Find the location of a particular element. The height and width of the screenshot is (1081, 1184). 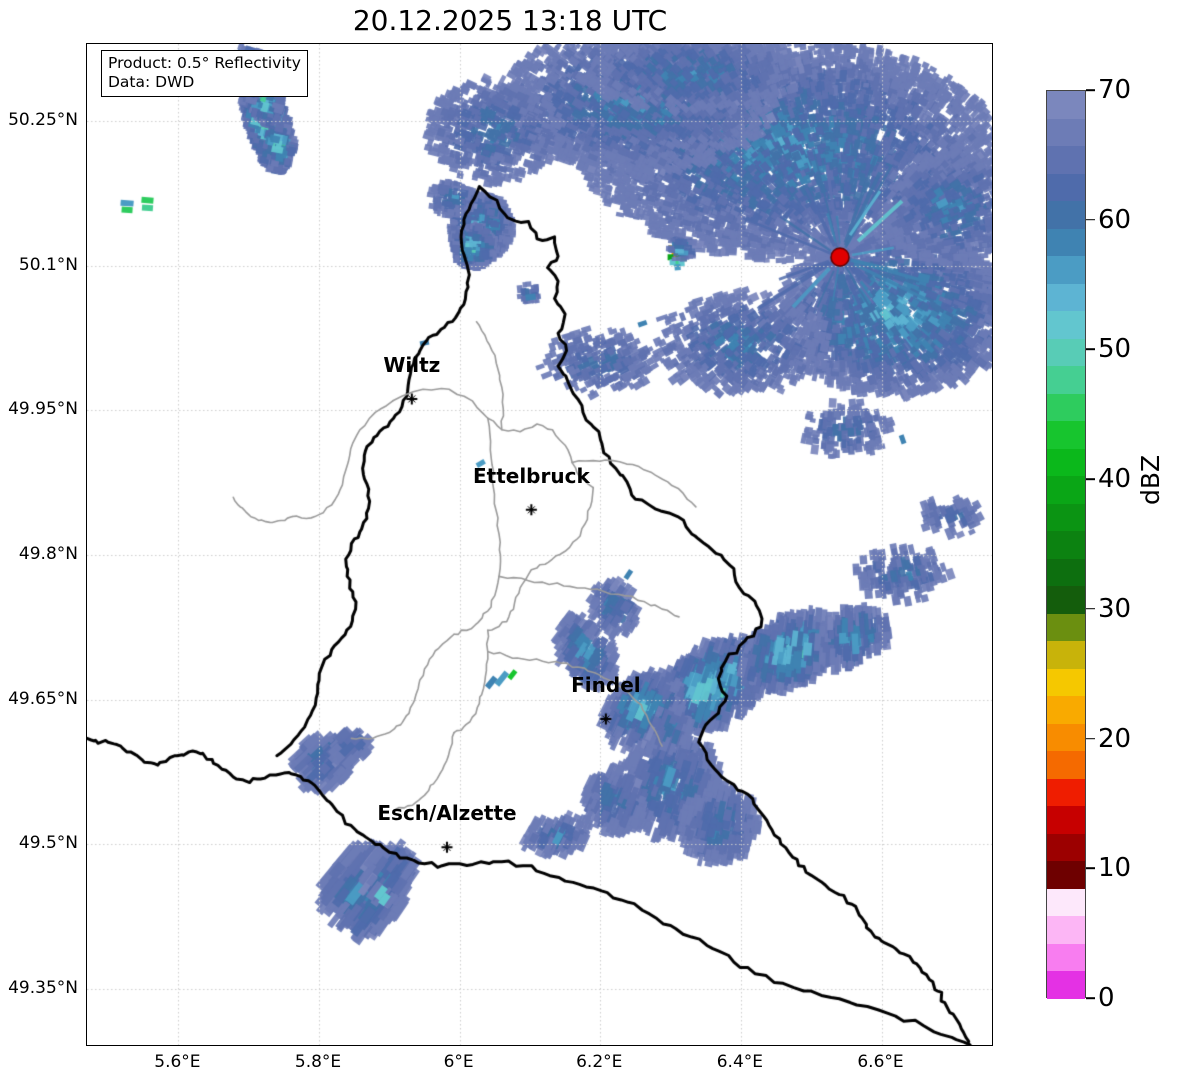

x-tick-label: 5.6°E is located at coordinates (177, 1062).